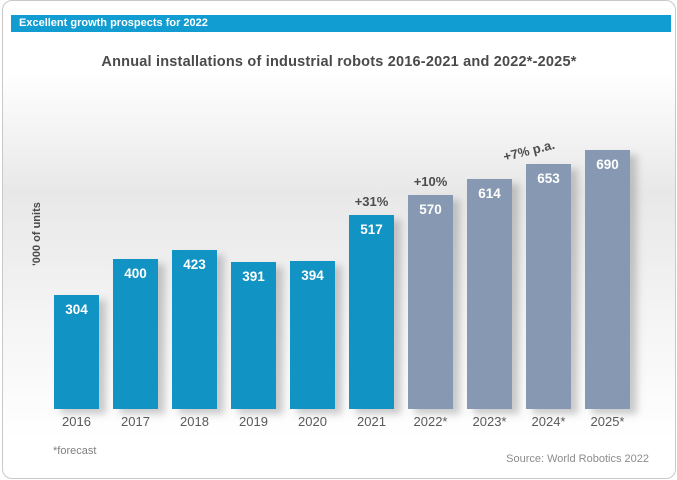  What do you see at coordinates (607, 421) in the screenshot?
I see `x-tick-label: 2025*` at bounding box center [607, 421].